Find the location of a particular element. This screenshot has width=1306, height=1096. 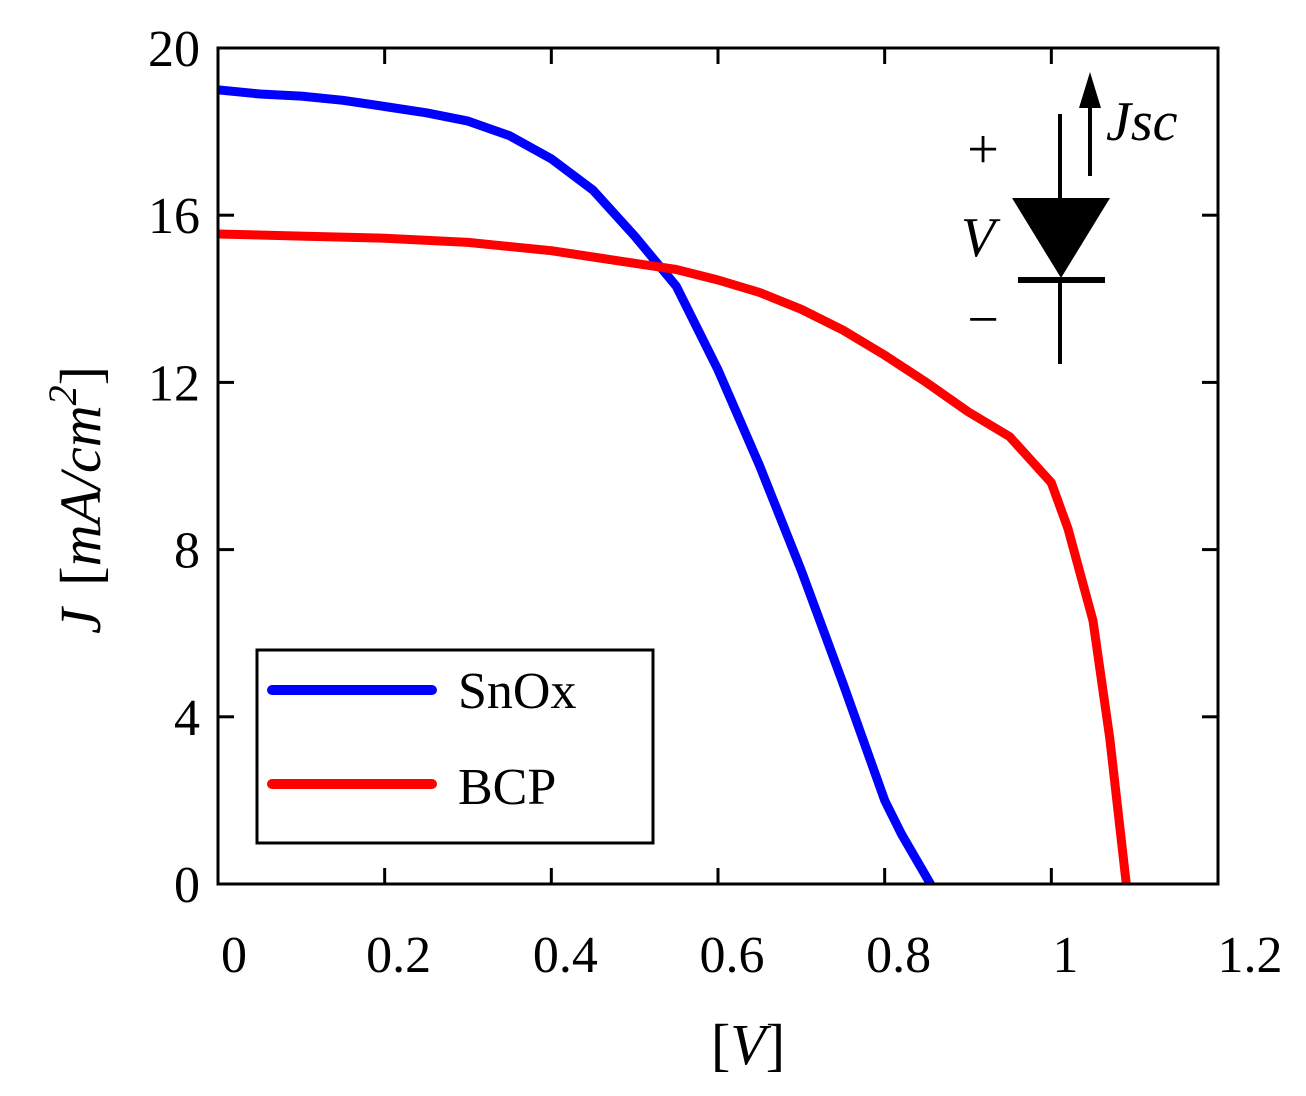

x-axis-title-text: V is located at coordinates (751, 1044).